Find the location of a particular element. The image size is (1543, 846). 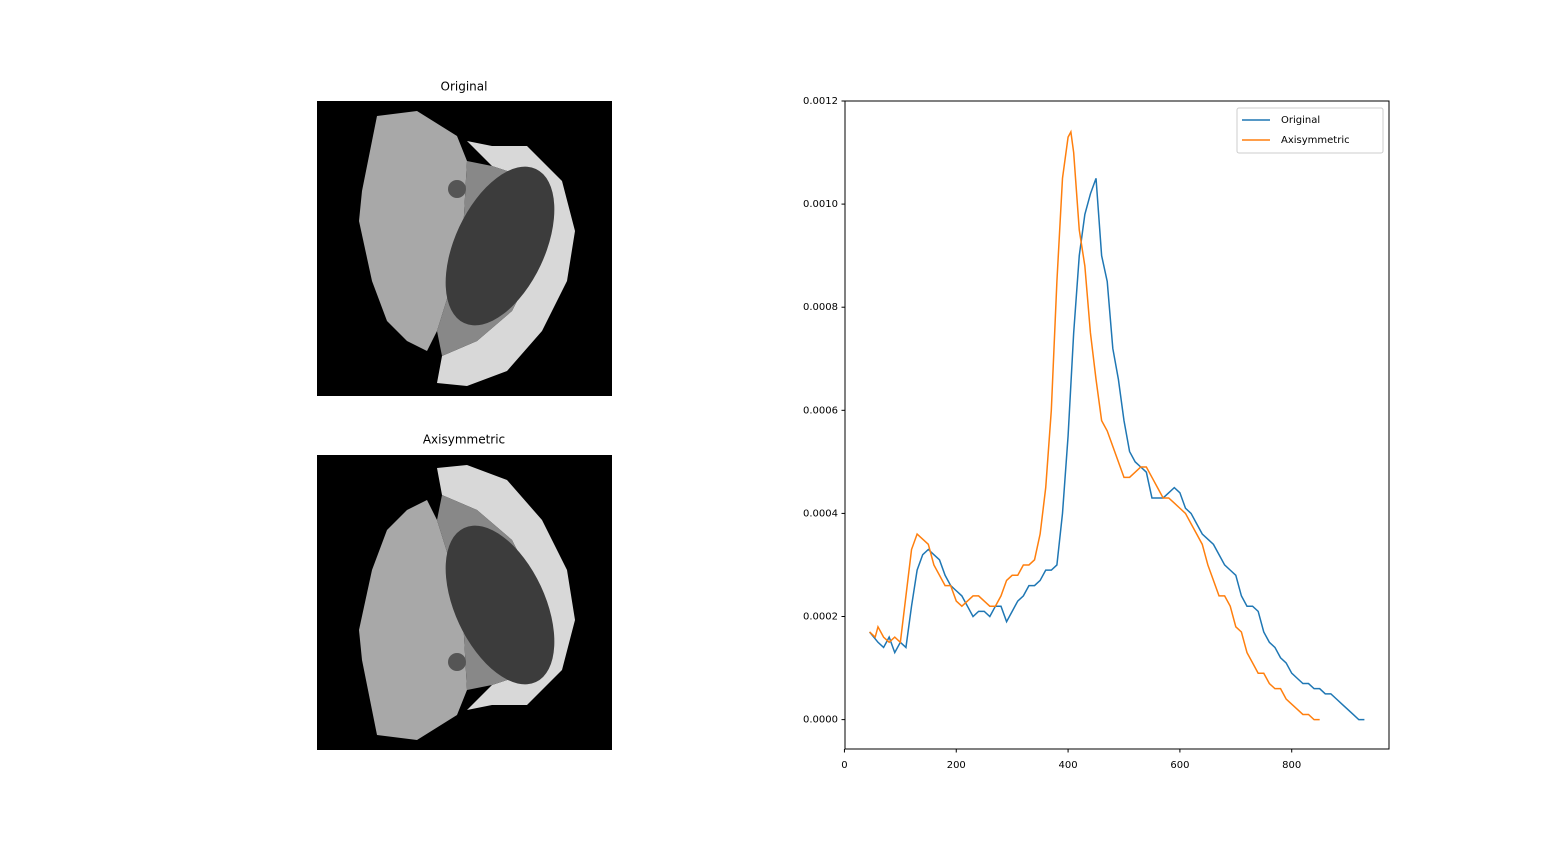

x-tick-label: 0 is located at coordinates (844, 765).